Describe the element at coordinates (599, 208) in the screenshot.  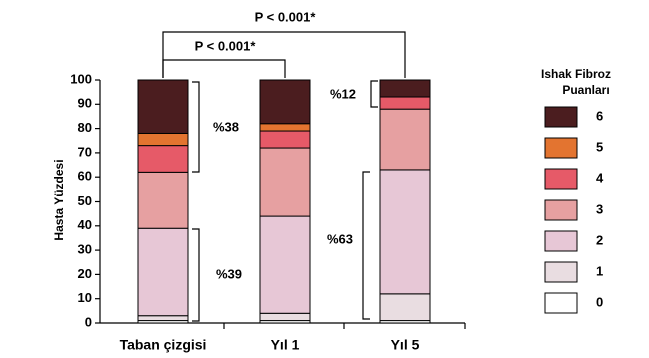
I see `legend-label: 3` at that location.